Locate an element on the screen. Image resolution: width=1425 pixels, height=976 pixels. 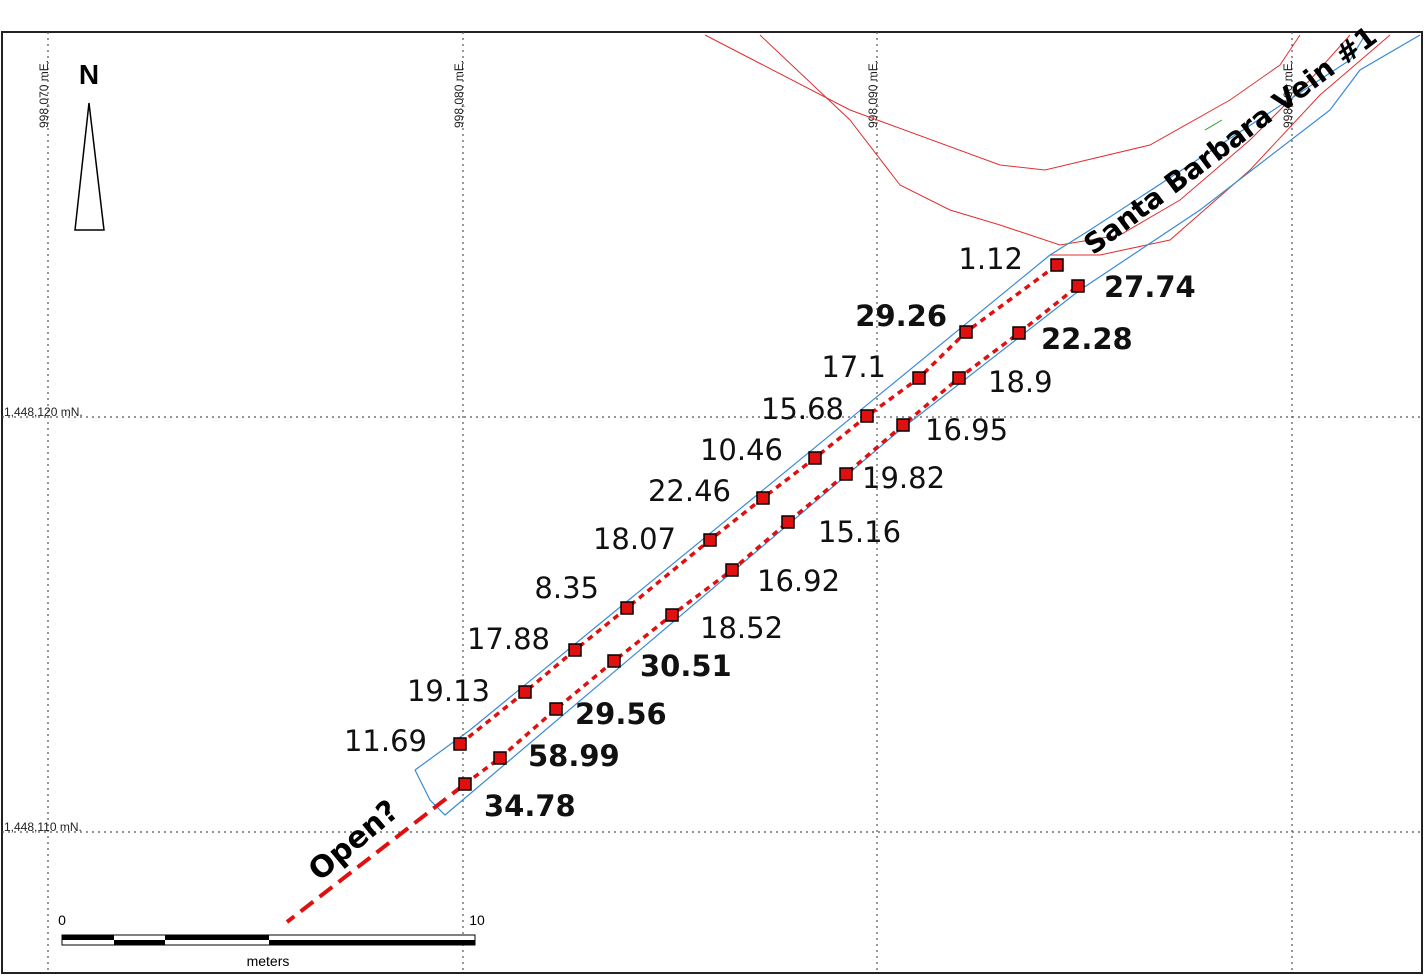
northing-label: 1,448,110 mN. is located at coordinates (43, 827).